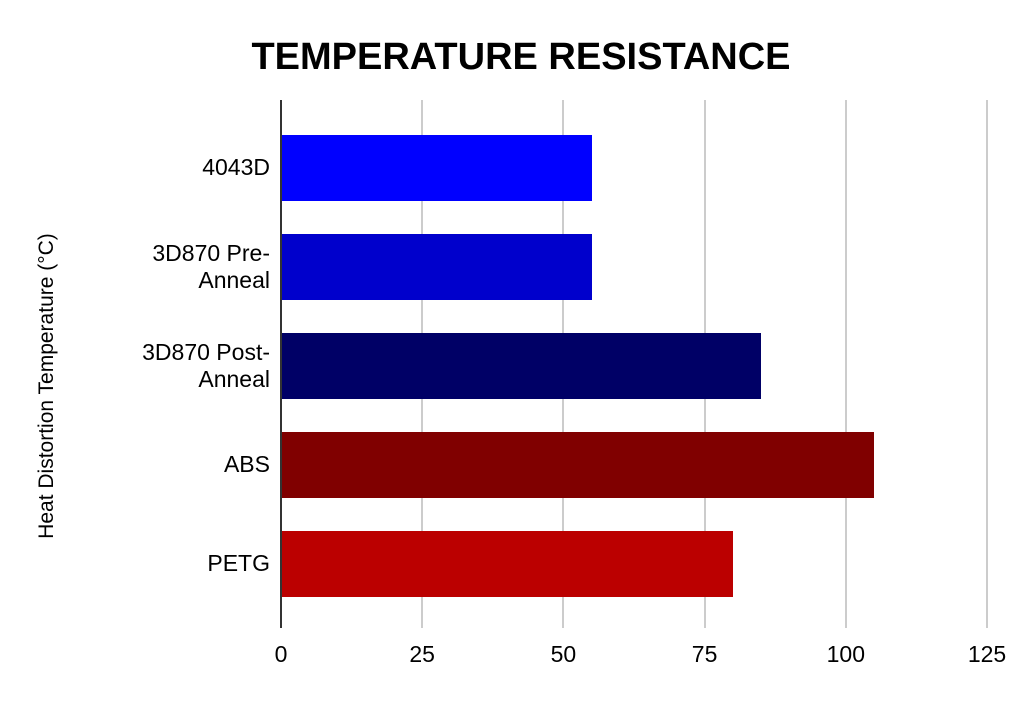 This screenshot has width=1022, height=706. Describe the element at coordinates (845, 654) in the screenshot. I see `x-tick-label-100: 100` at that location.